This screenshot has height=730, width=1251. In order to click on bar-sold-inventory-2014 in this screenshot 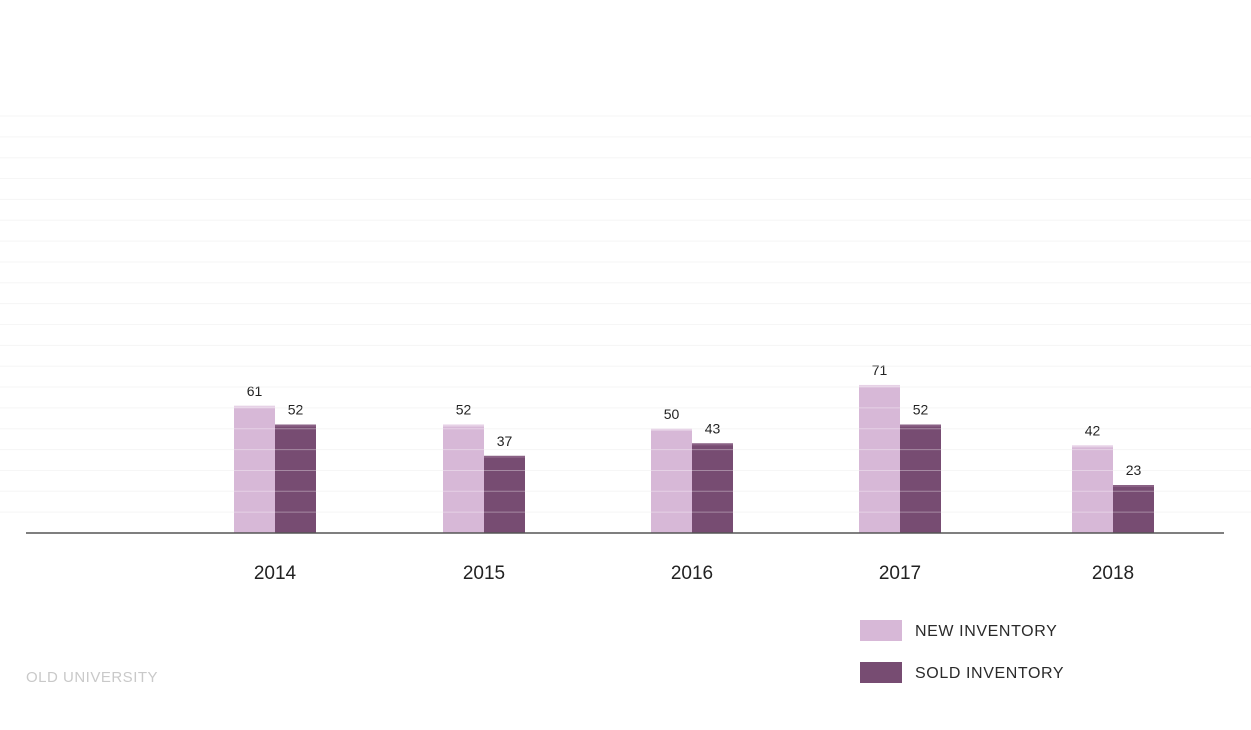, I will do `click(295, 478)`.